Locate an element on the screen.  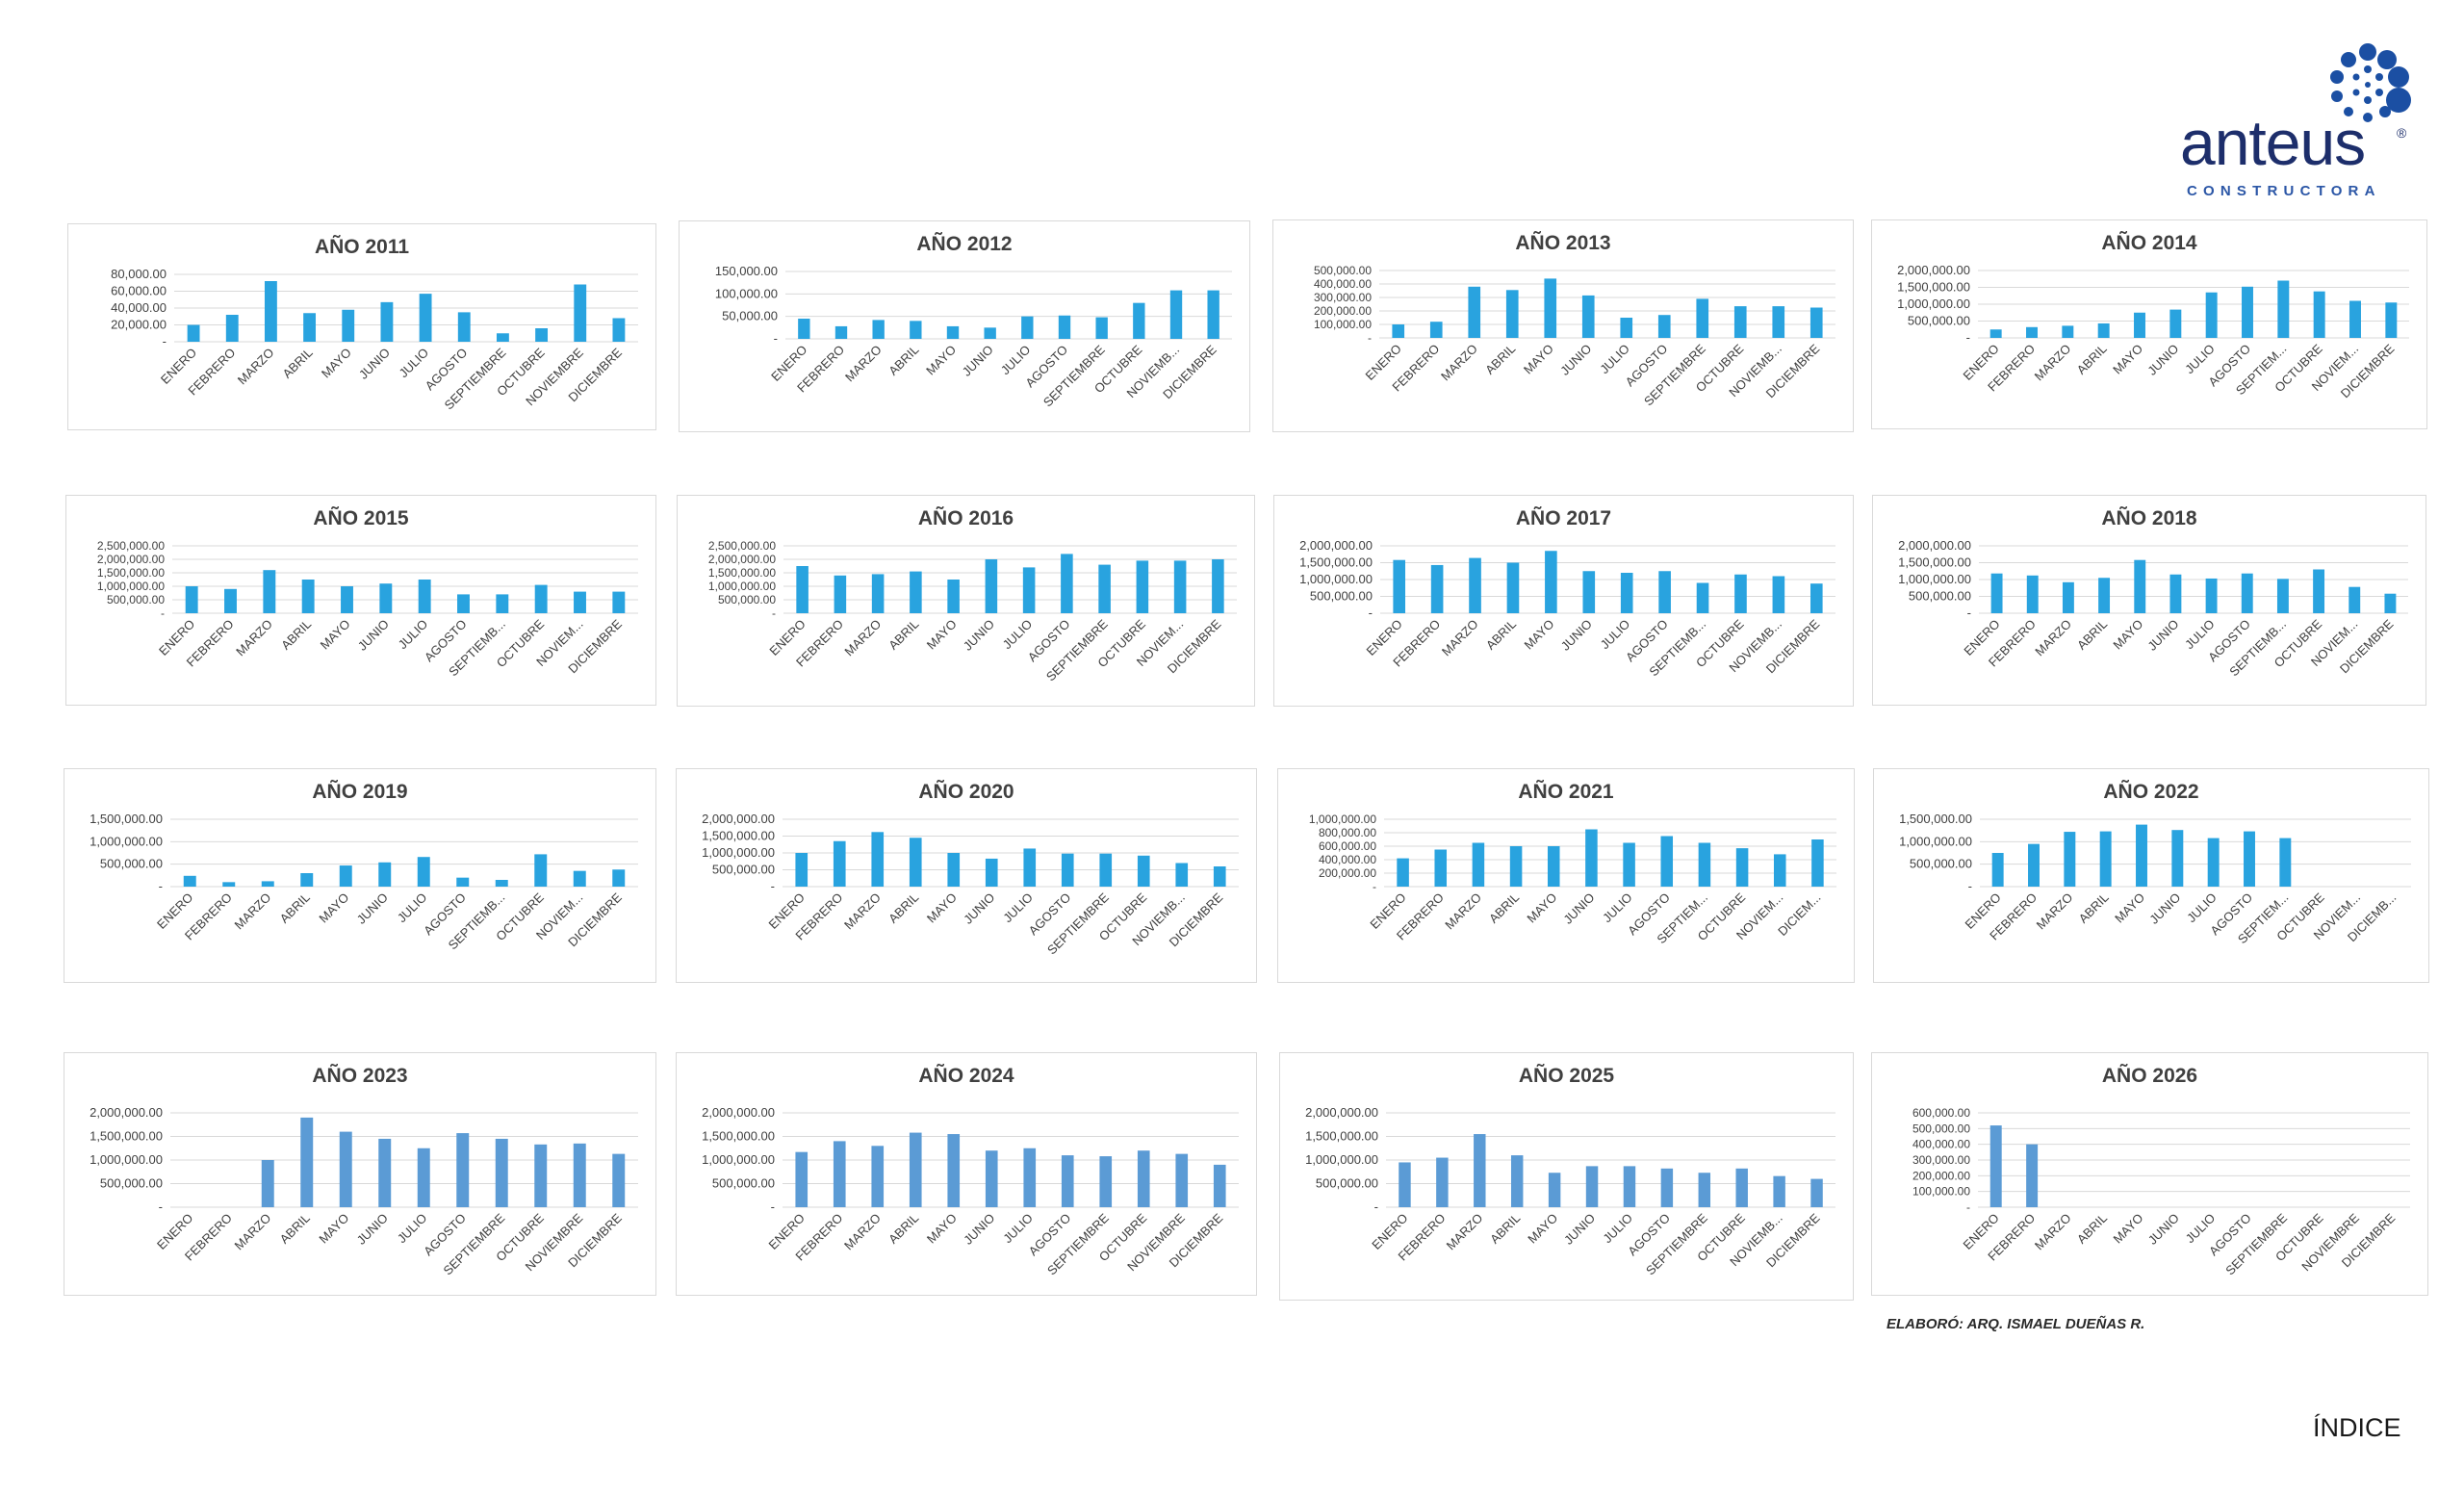
chart-title: AÑO 2018 is located at coordinates (2149, 518).